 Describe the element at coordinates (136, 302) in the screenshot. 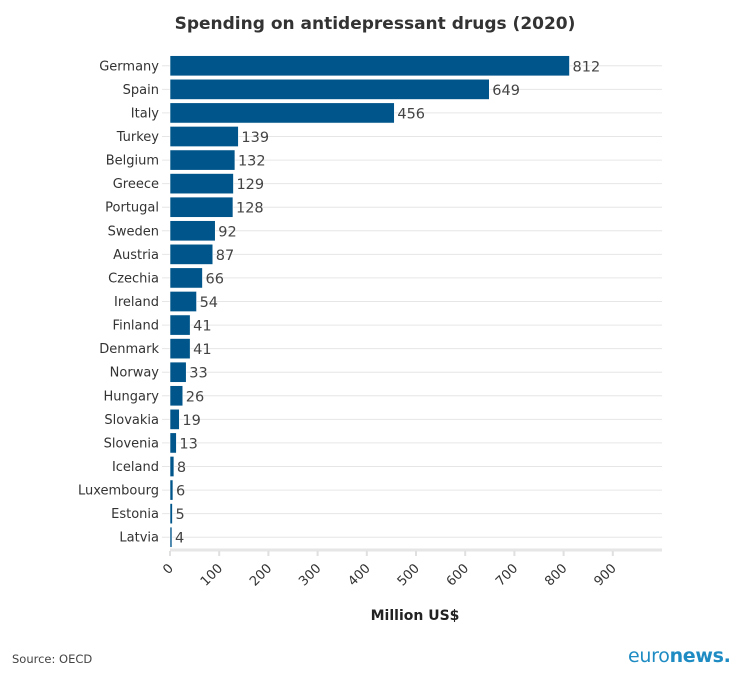

I see `category-label: Ireland` at that location.